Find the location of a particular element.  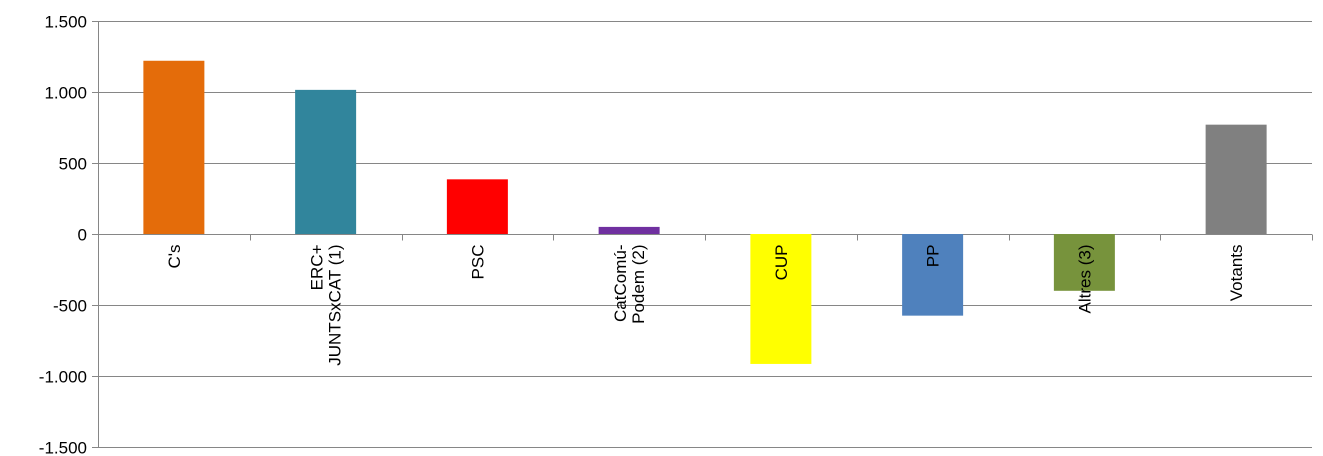

category-label-line: ERC+ is located at coordinates (317, 267).